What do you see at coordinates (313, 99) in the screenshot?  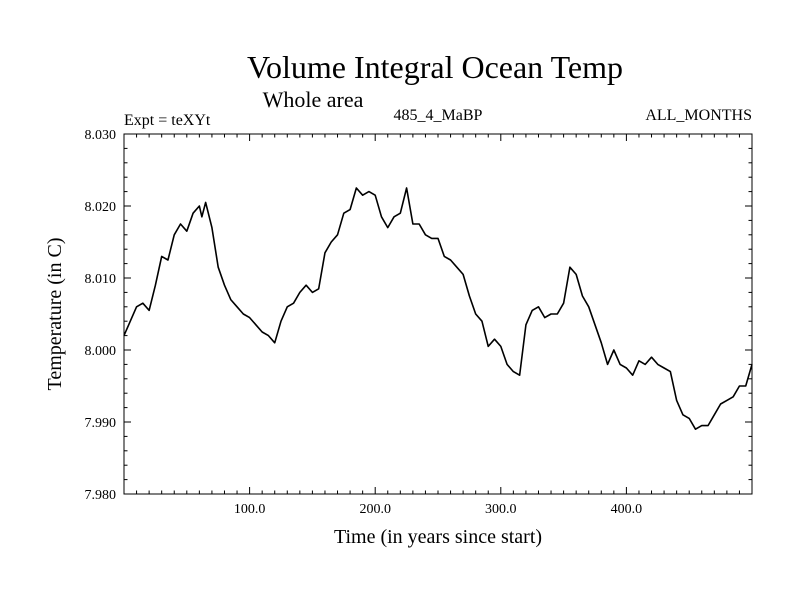 I see `chart-subtitle: Whole area` at bounding box center [313, 99].